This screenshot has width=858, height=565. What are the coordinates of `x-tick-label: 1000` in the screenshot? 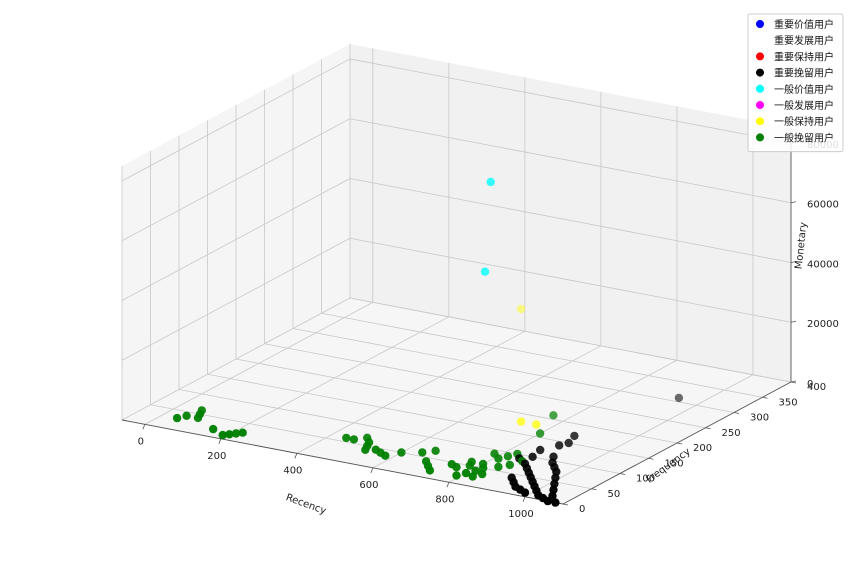 It's located at (520, 514).